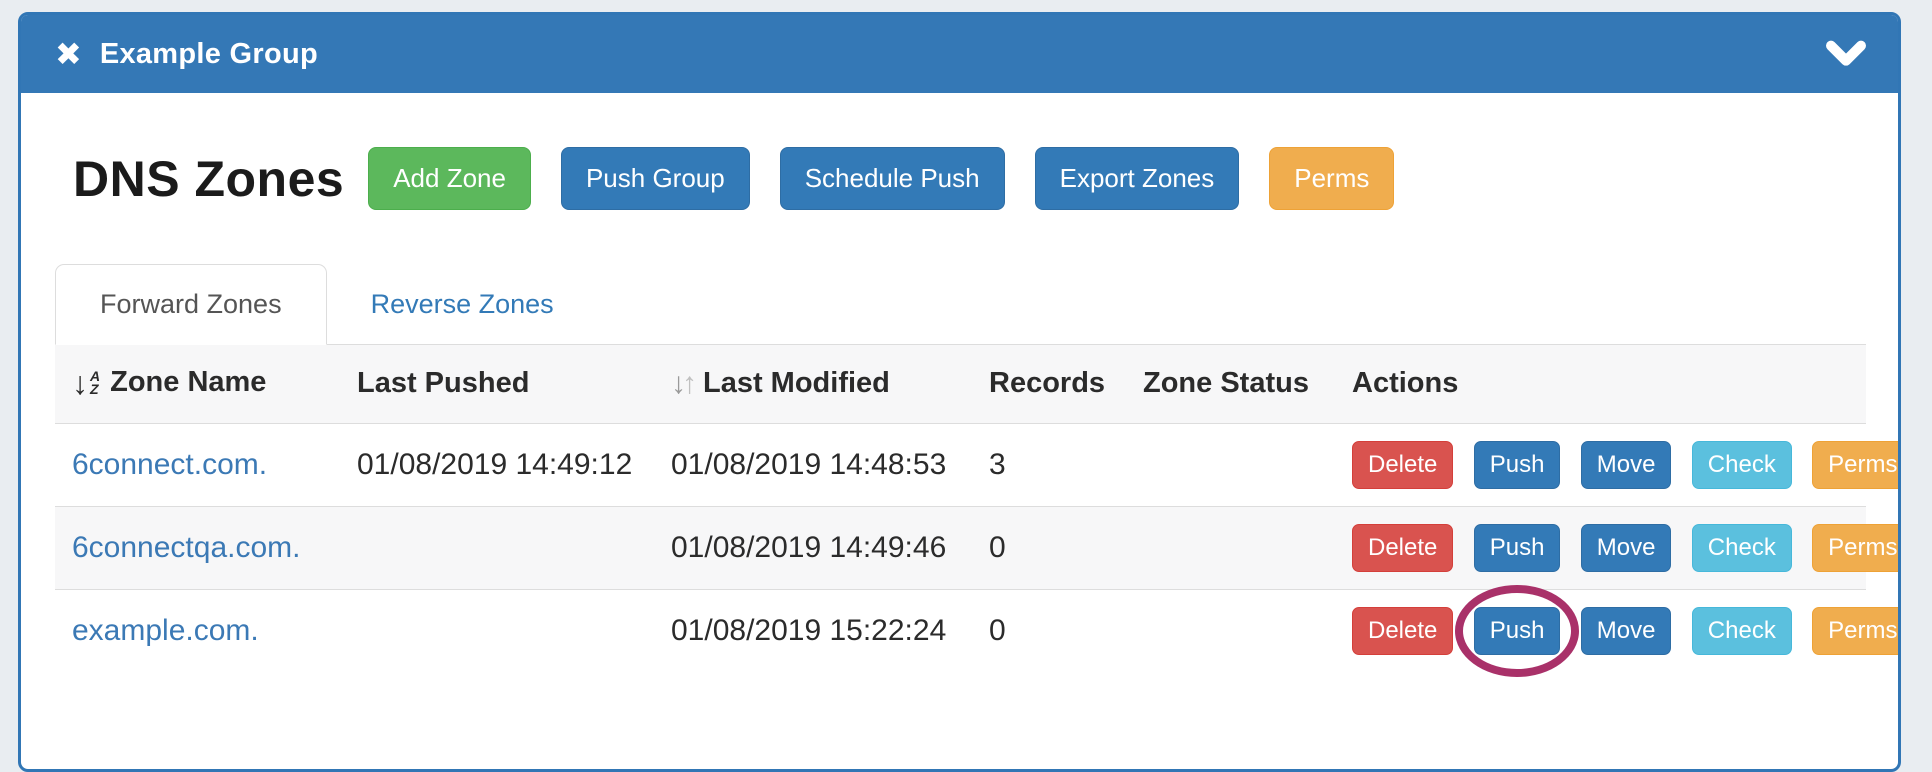 The image size is (1932, 772). I want to click on page-title: DNS Zones, so click(209, 178).